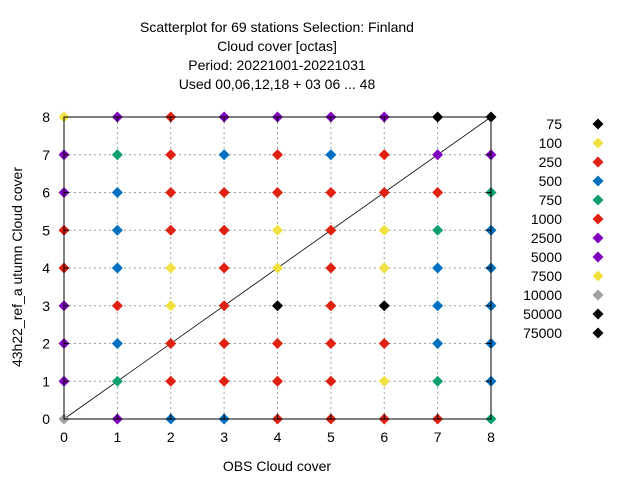  I want to click on x-tick-label: 8, so click(491, 437).